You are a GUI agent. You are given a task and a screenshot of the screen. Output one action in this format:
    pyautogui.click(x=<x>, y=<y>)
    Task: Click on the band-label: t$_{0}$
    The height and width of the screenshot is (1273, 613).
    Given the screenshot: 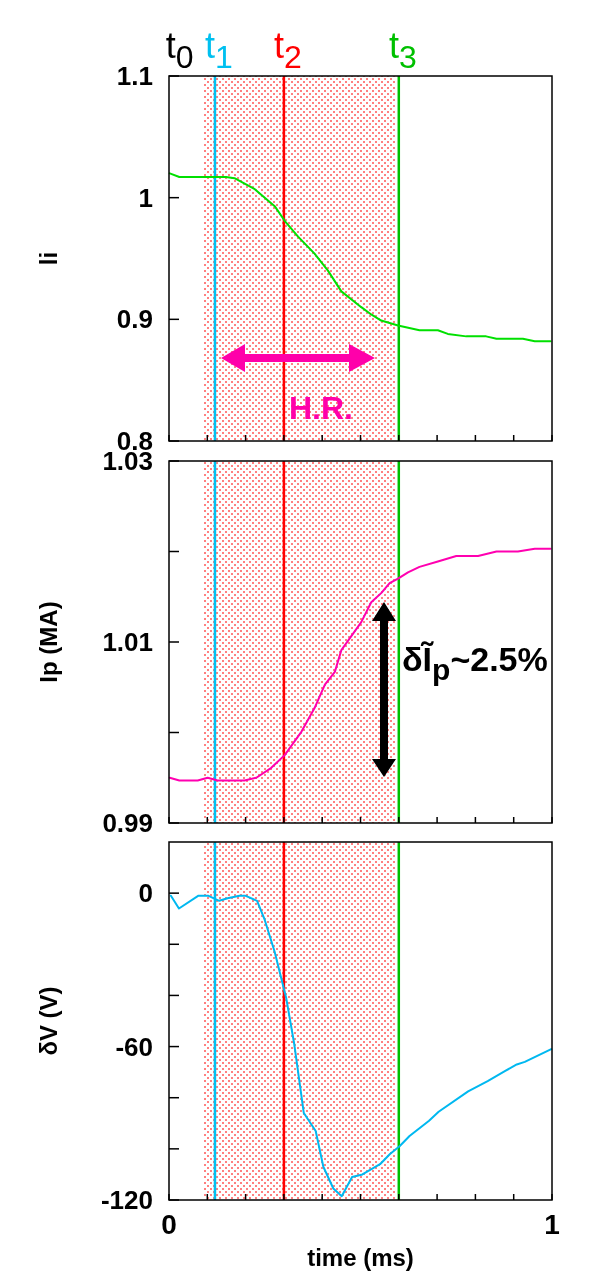 What is the action you would take?
    pyautogui.click(x=179, y=50)
    